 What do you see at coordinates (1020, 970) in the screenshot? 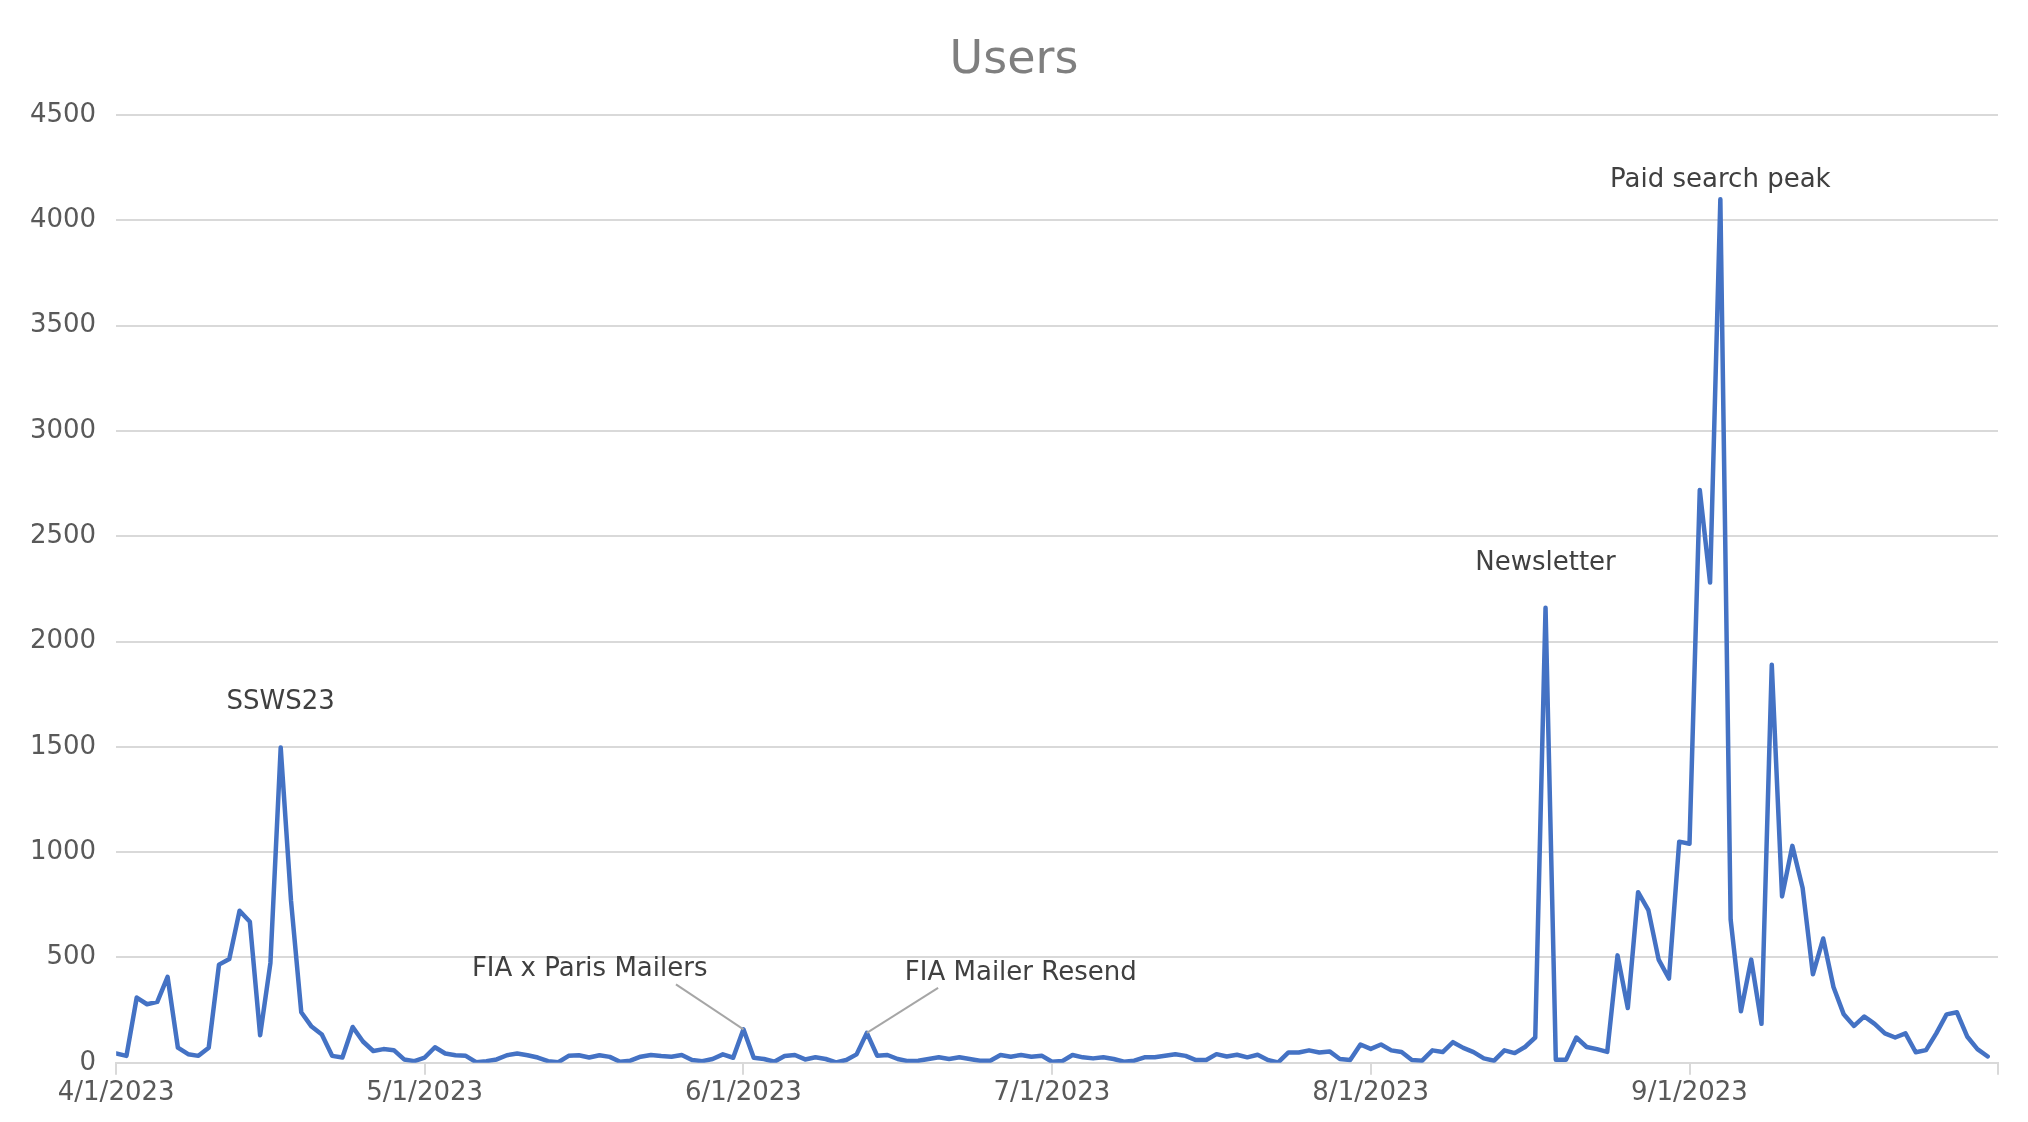
I see `annotation: FIA Mailer Resend` at bounding box center [1020, 970].